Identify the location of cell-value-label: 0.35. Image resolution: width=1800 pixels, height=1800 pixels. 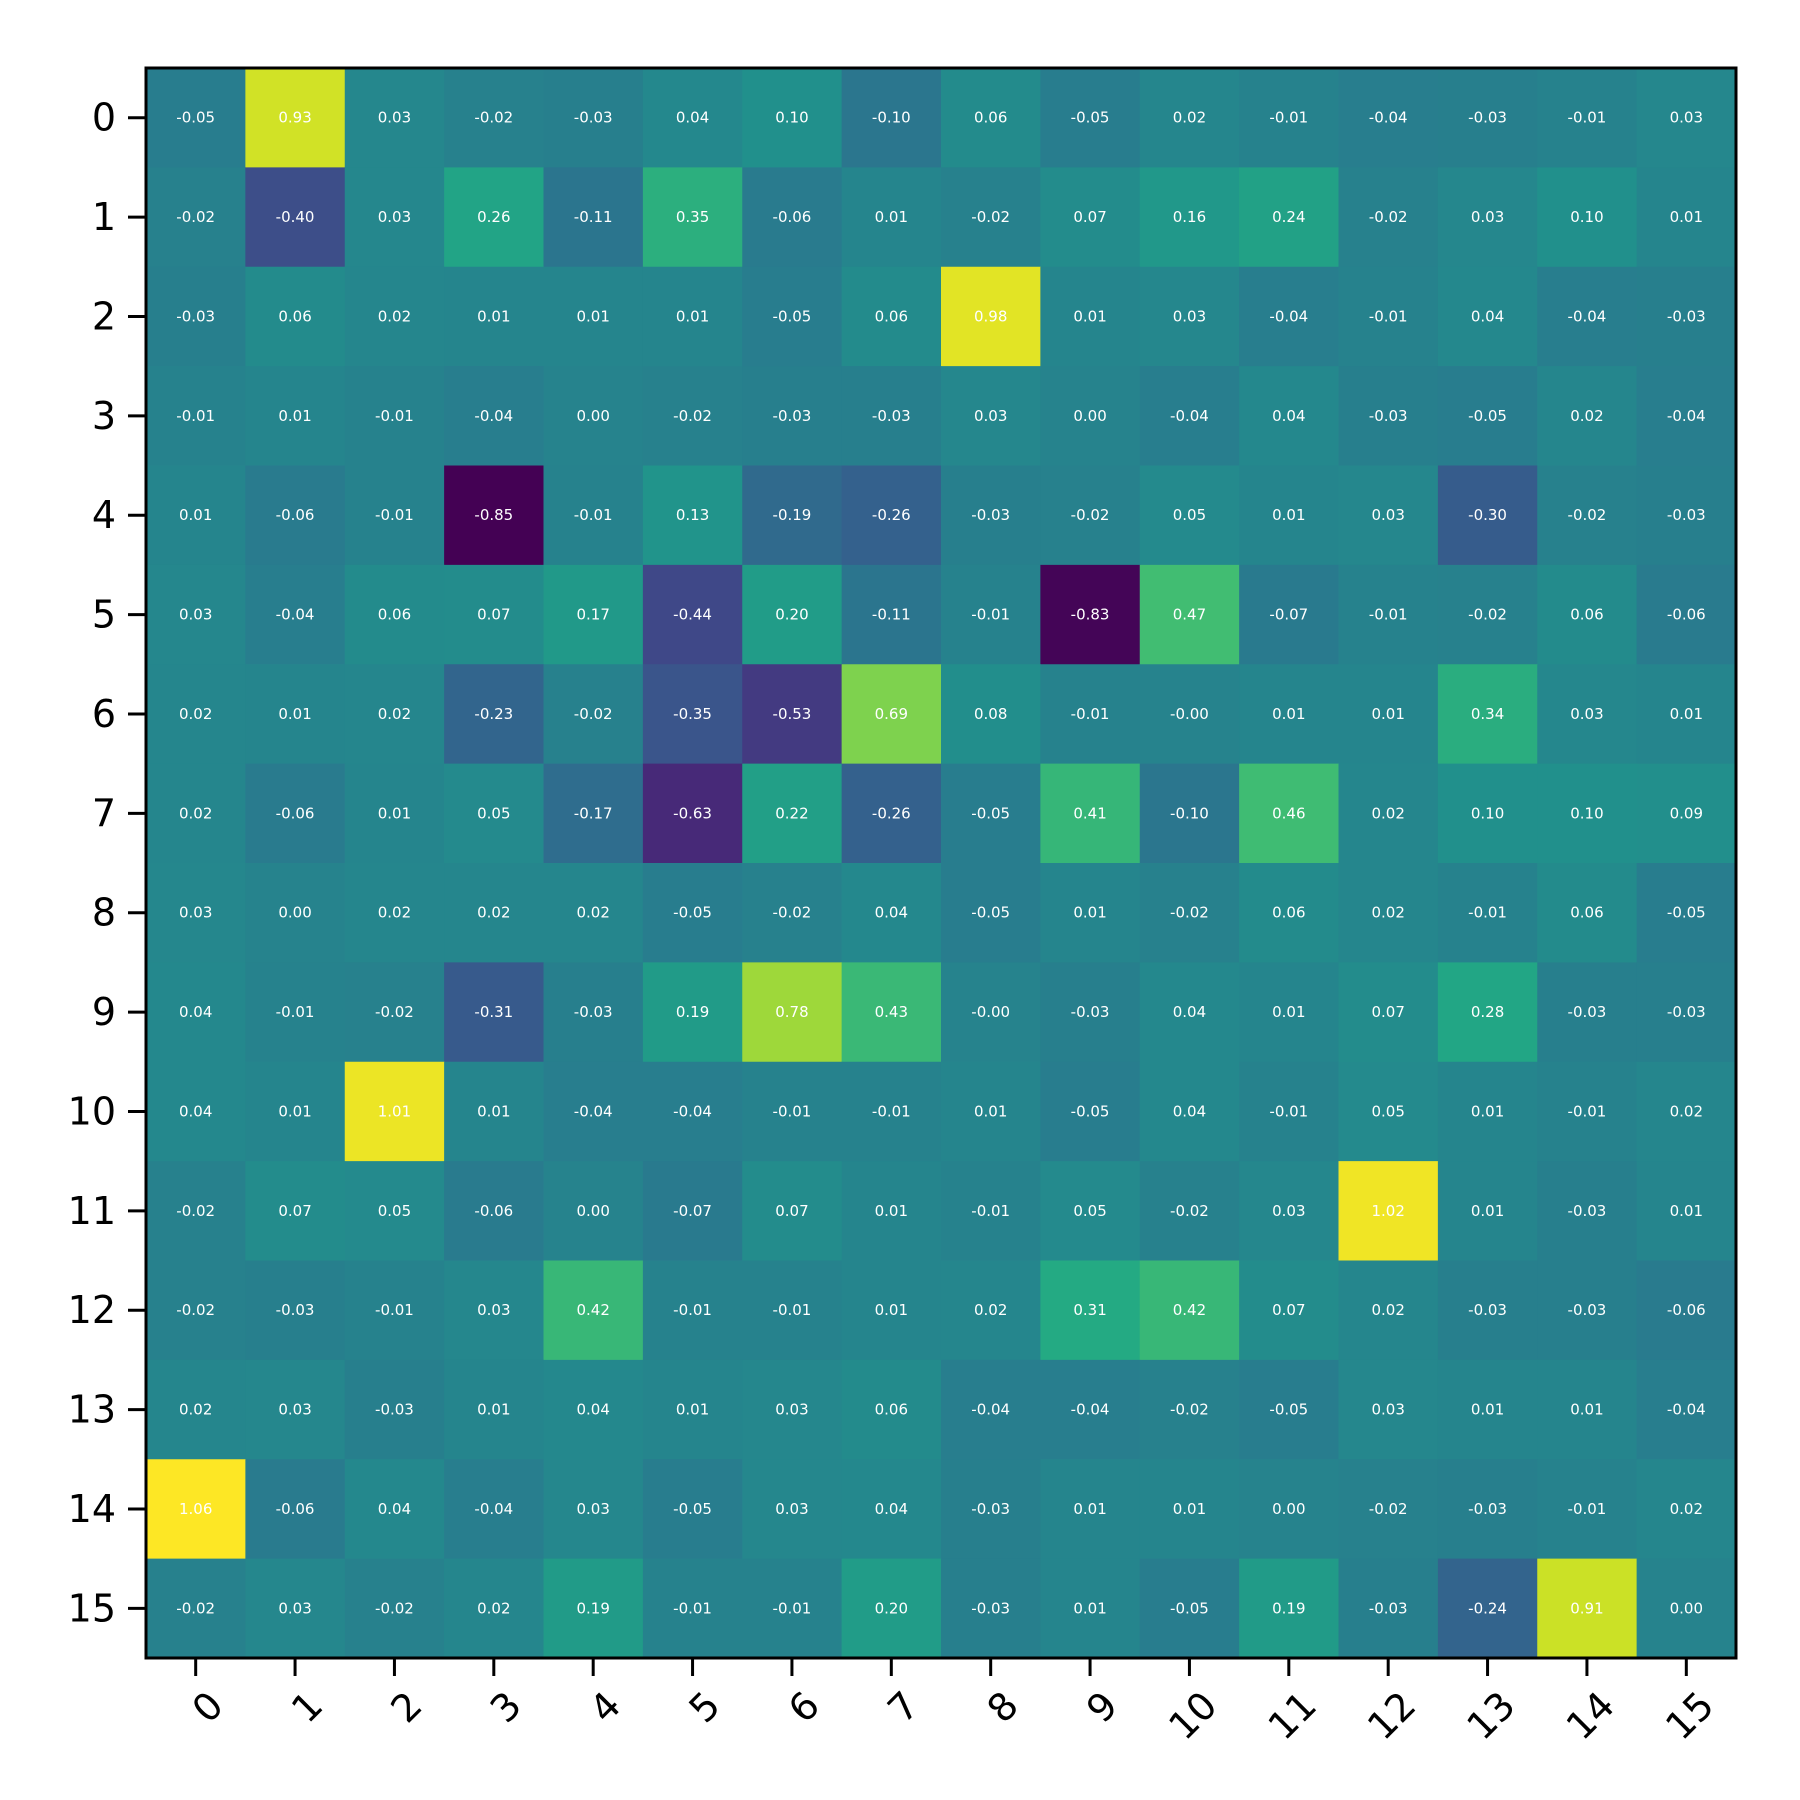
(692, 217).